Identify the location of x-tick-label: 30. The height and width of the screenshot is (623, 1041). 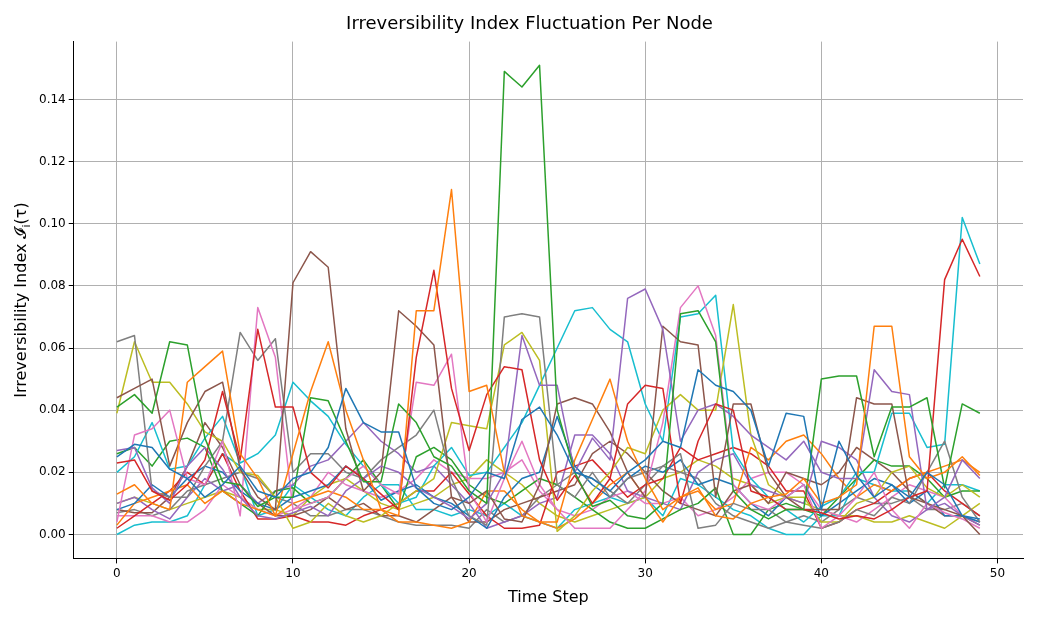
(645, 572).